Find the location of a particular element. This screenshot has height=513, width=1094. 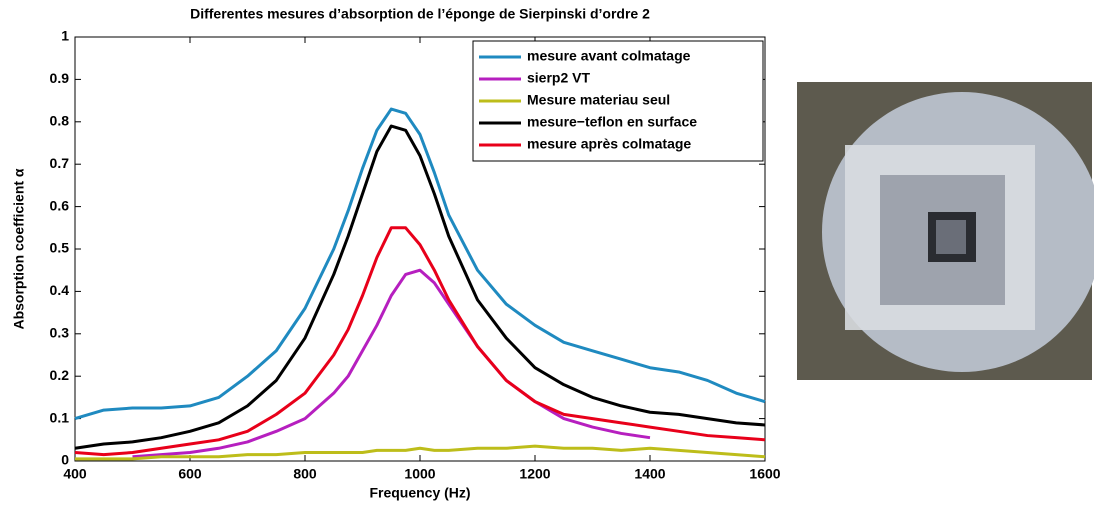

x-tick-label: 600 is located at coordinates (190, 474).